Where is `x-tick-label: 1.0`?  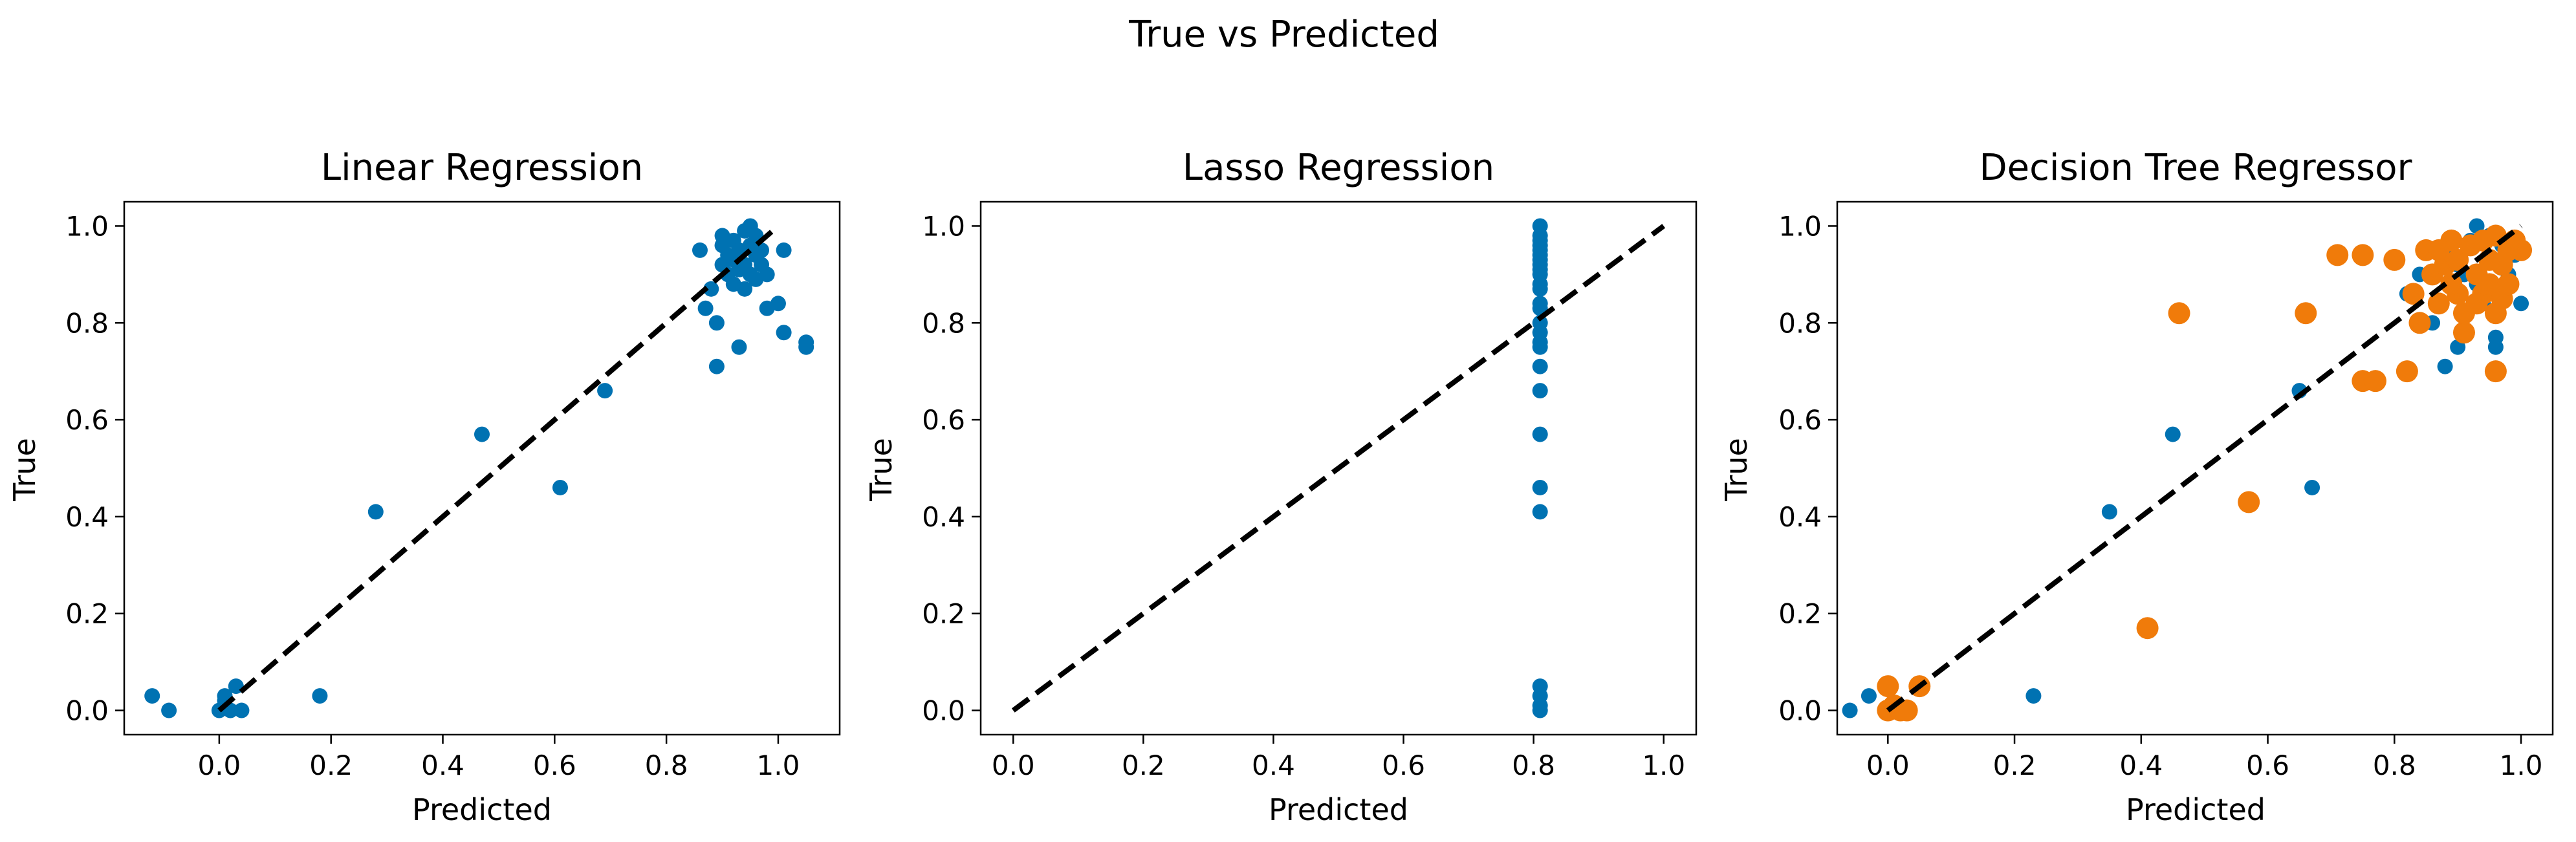 x-tick-label: 1.0 is located at coordinates (1663, 765).